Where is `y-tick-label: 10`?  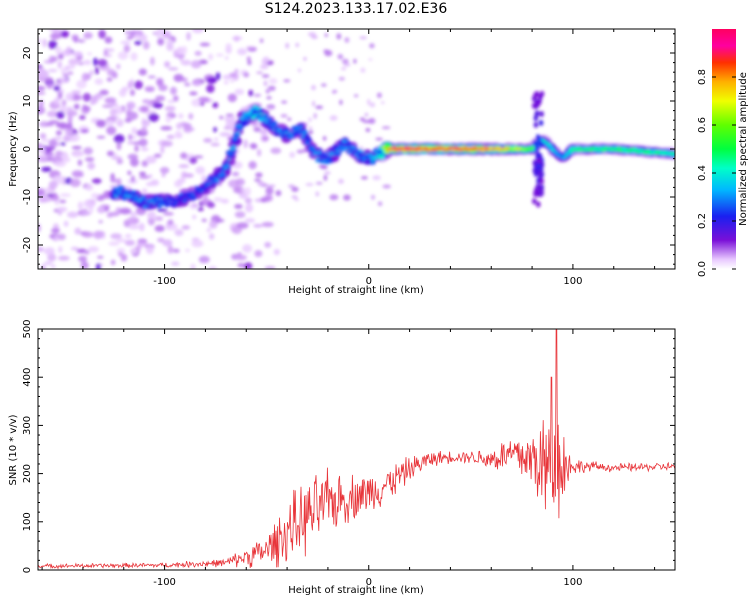 y-tick-label: 10 is located at coordinates (27, 101).